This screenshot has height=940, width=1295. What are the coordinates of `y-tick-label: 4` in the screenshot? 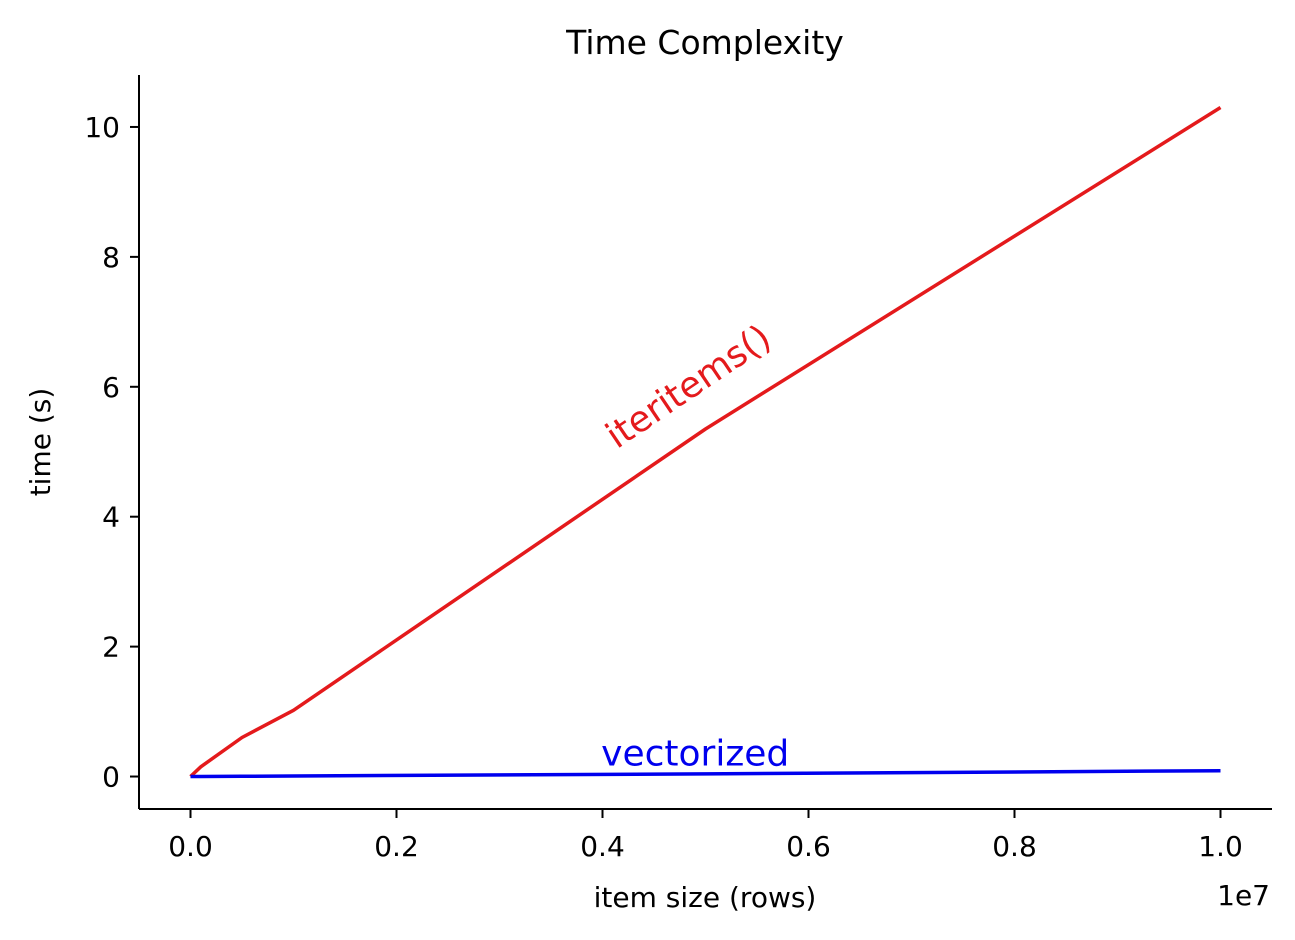 It's located at (111, 517).